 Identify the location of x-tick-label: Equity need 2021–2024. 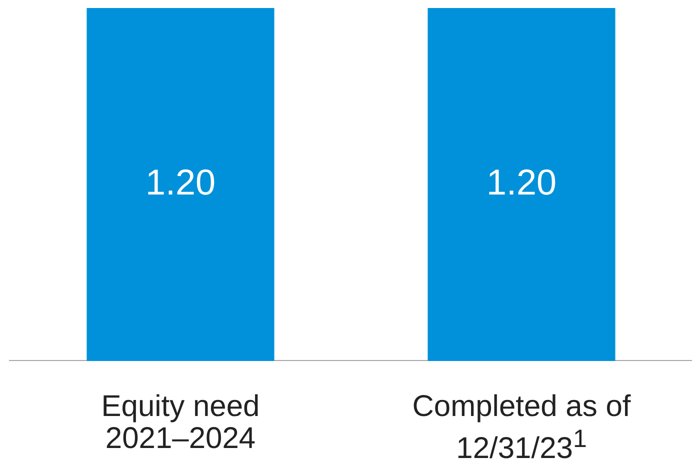
(180, 422).